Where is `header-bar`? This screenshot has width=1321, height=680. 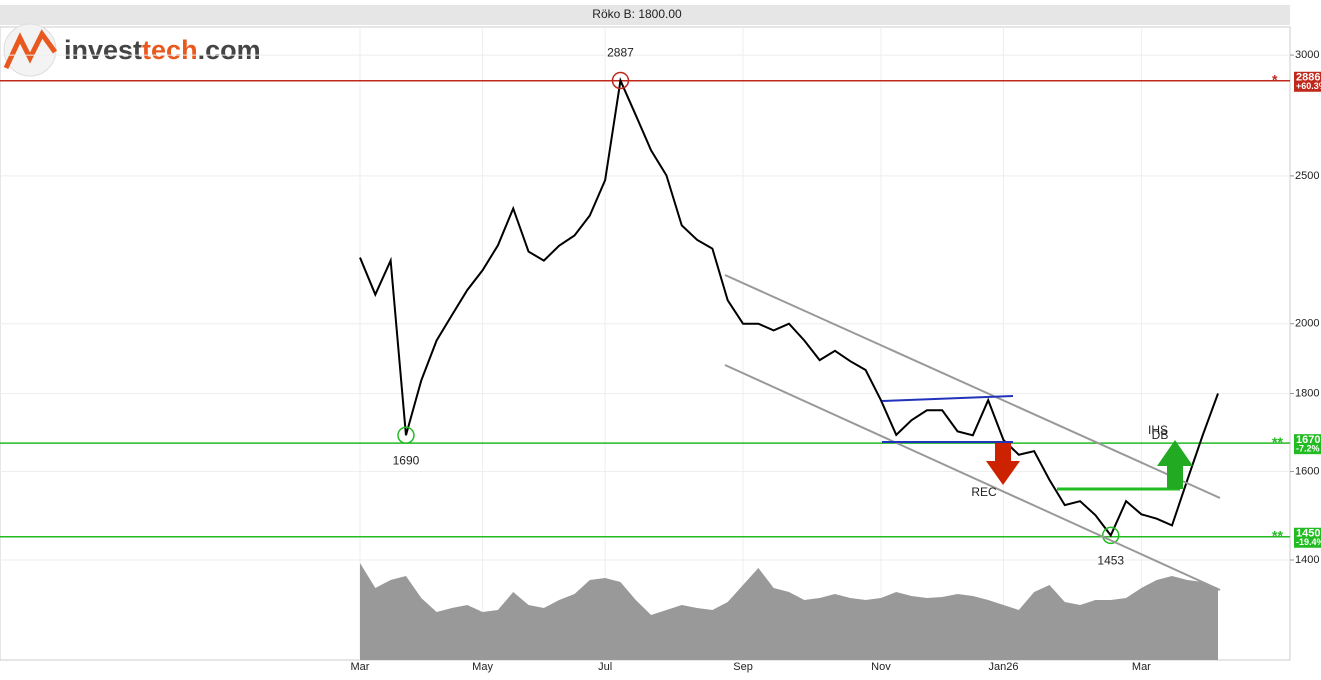
header-bar is located at coordinates (645, 15).